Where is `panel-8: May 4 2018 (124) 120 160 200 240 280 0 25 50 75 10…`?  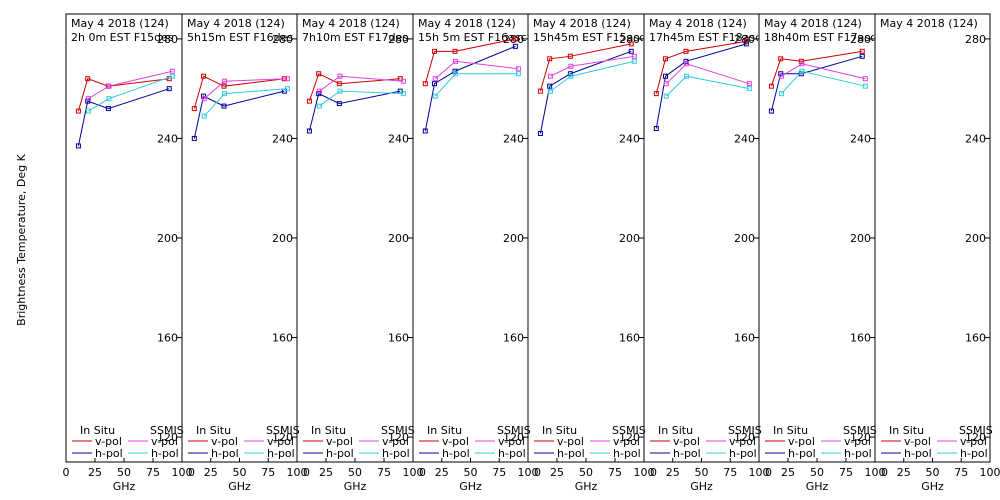 panel-8: May 4 2018 (124) 120 160 200 240 280 0 25 50 75 10… is located at coordinates (937, 253).